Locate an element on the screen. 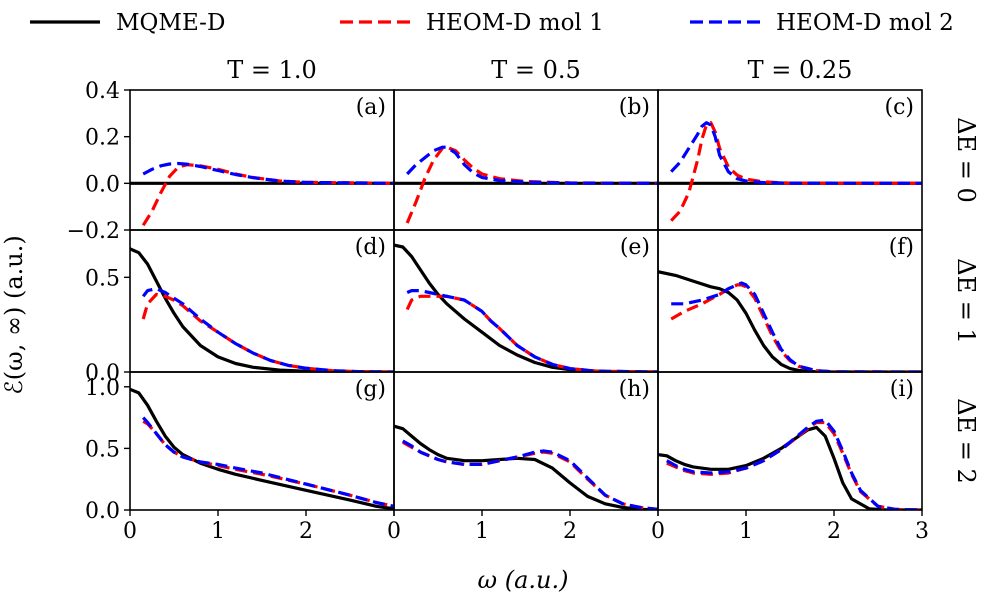  panel-label: (g) is located at coordinates (370, 389).